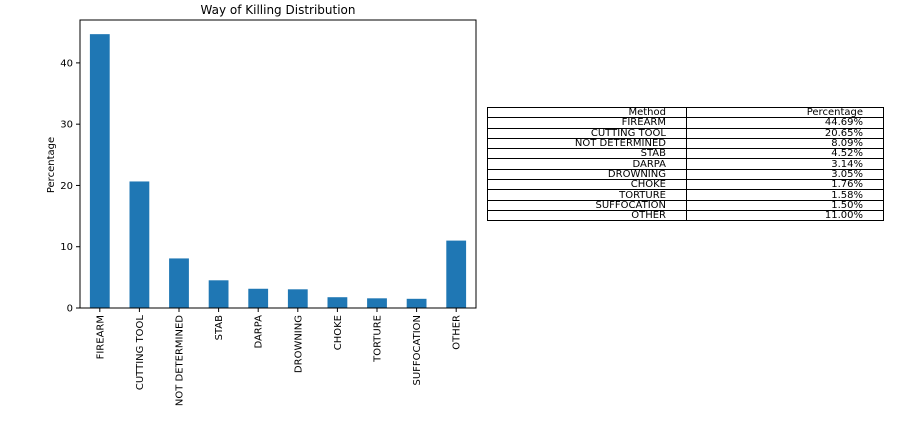 This screenshot has width=897, height=423. I want to click on bar-not-determined, so click(179, 283).